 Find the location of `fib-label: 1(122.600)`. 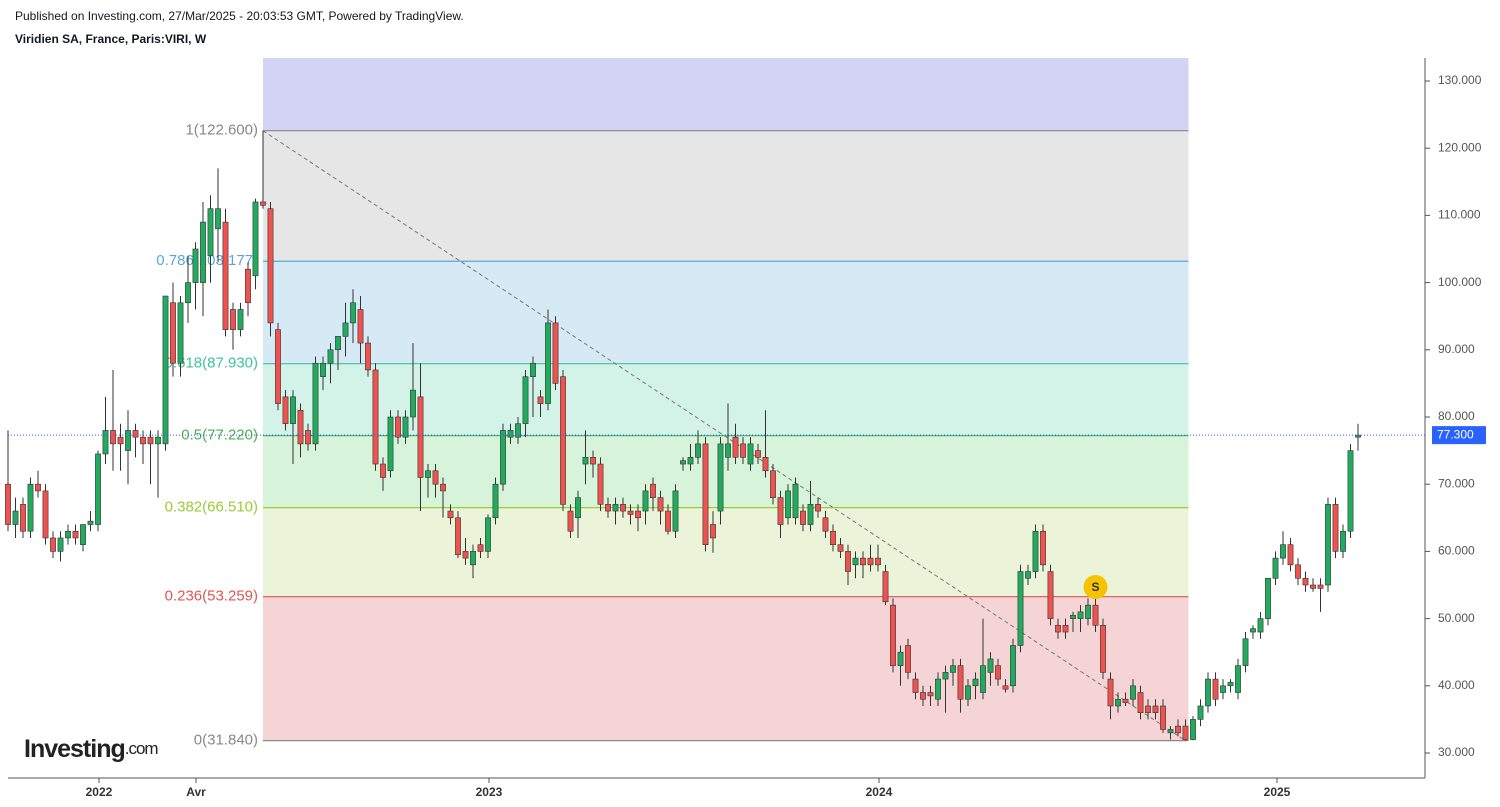

fib-label: 1(122.600) is located at coordinates (221, 130).